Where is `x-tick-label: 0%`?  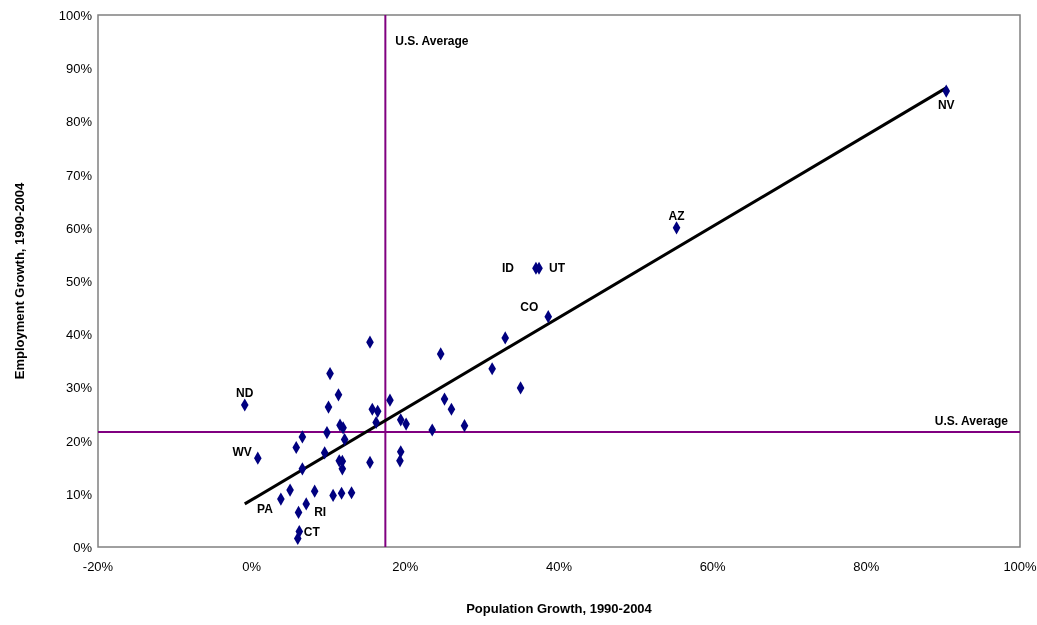 x-tick-label: 0% is located at coordinates (252, 566).